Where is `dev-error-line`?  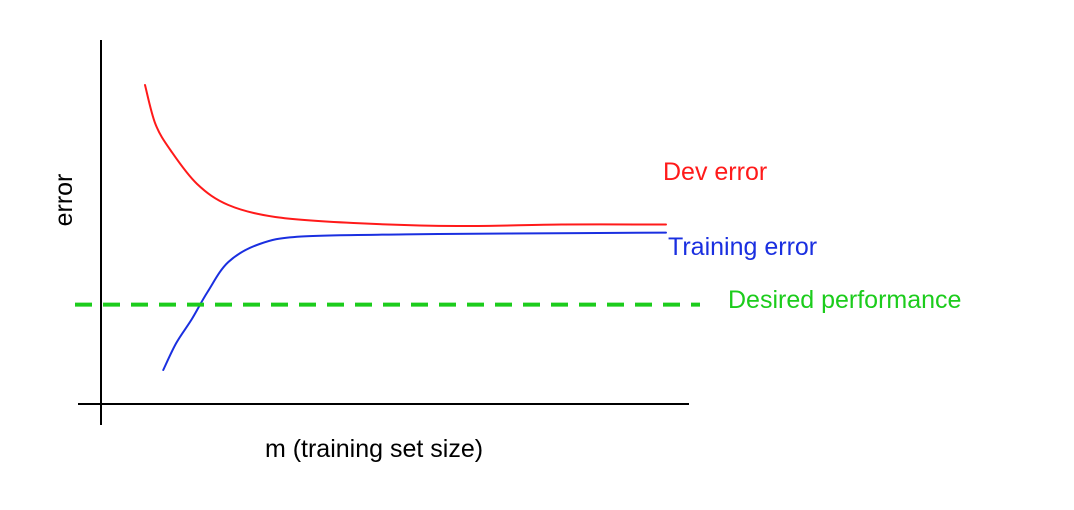 dev-error-line is located at coordinates (405, 156).